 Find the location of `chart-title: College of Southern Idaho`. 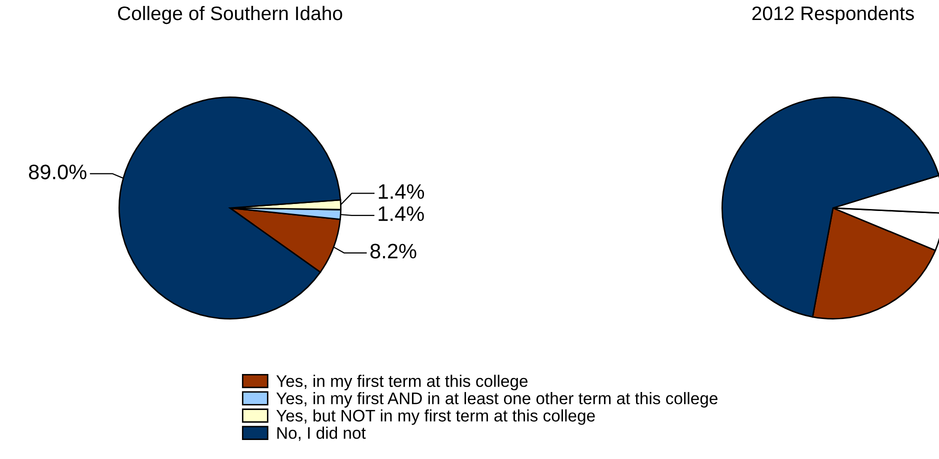

chart-title: College of Southern Idaho is located at coordinates (230, 15).